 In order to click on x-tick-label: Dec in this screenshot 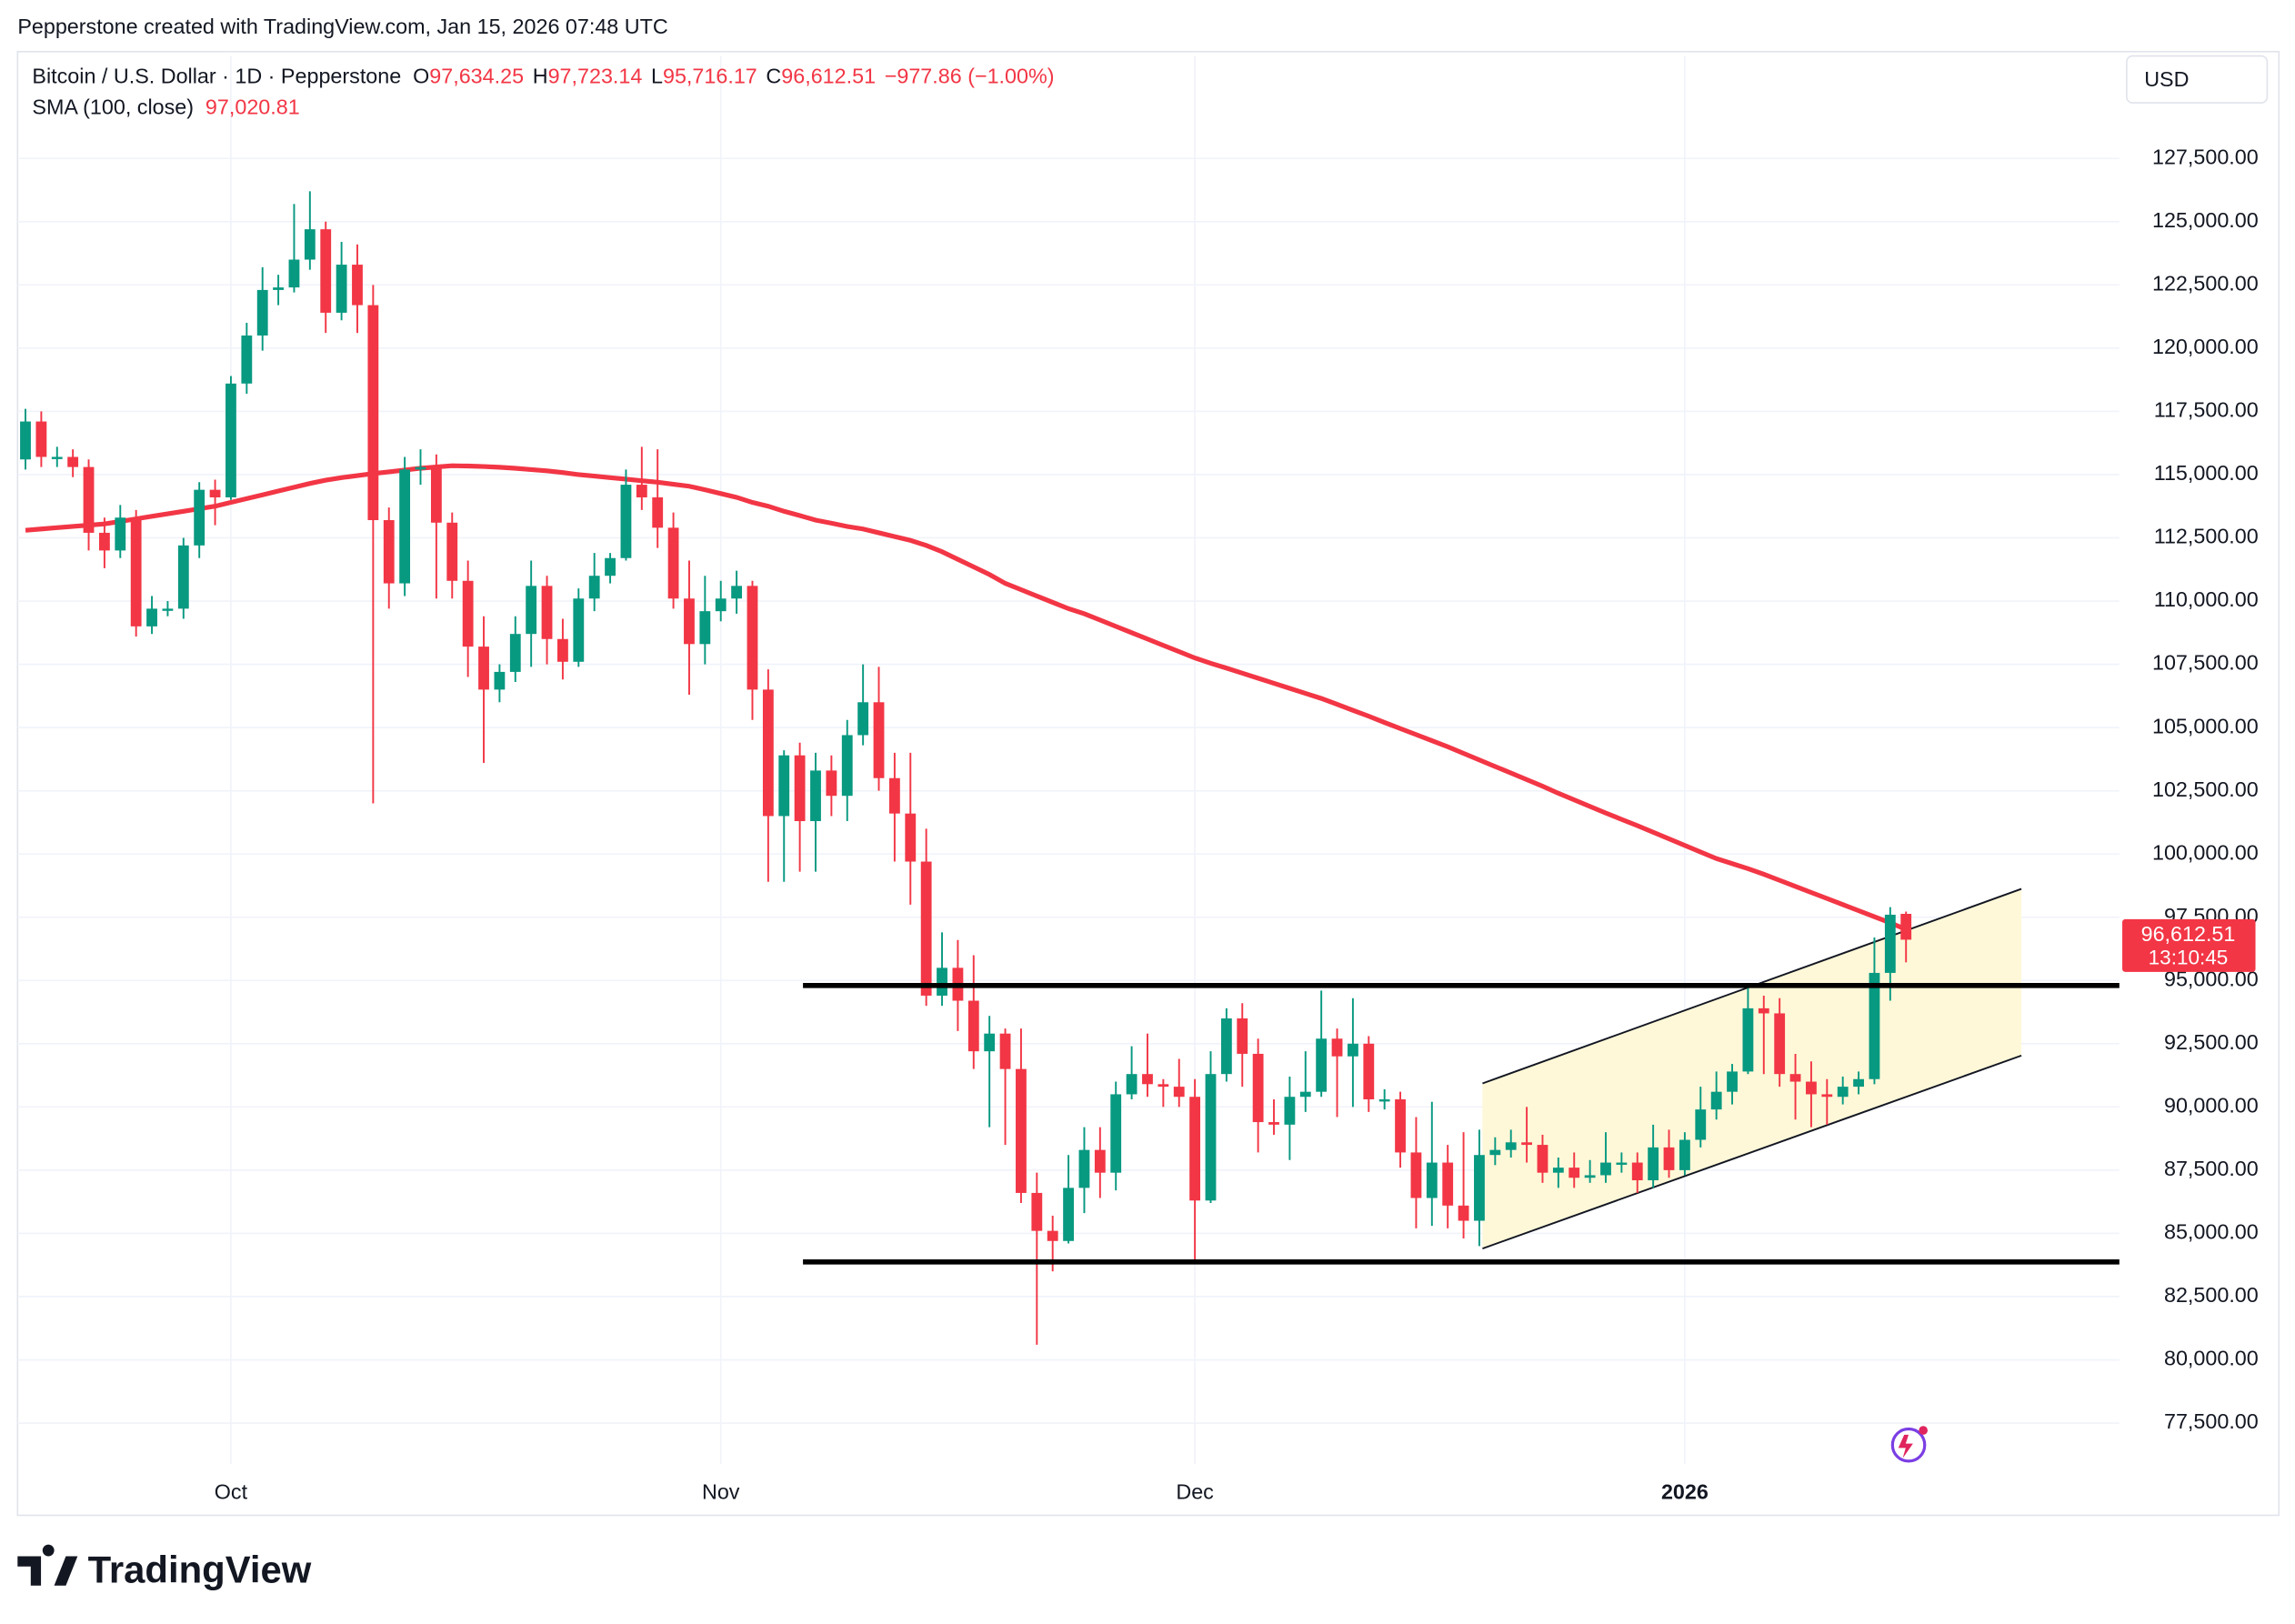, I will do `click(1195, 1491)`.